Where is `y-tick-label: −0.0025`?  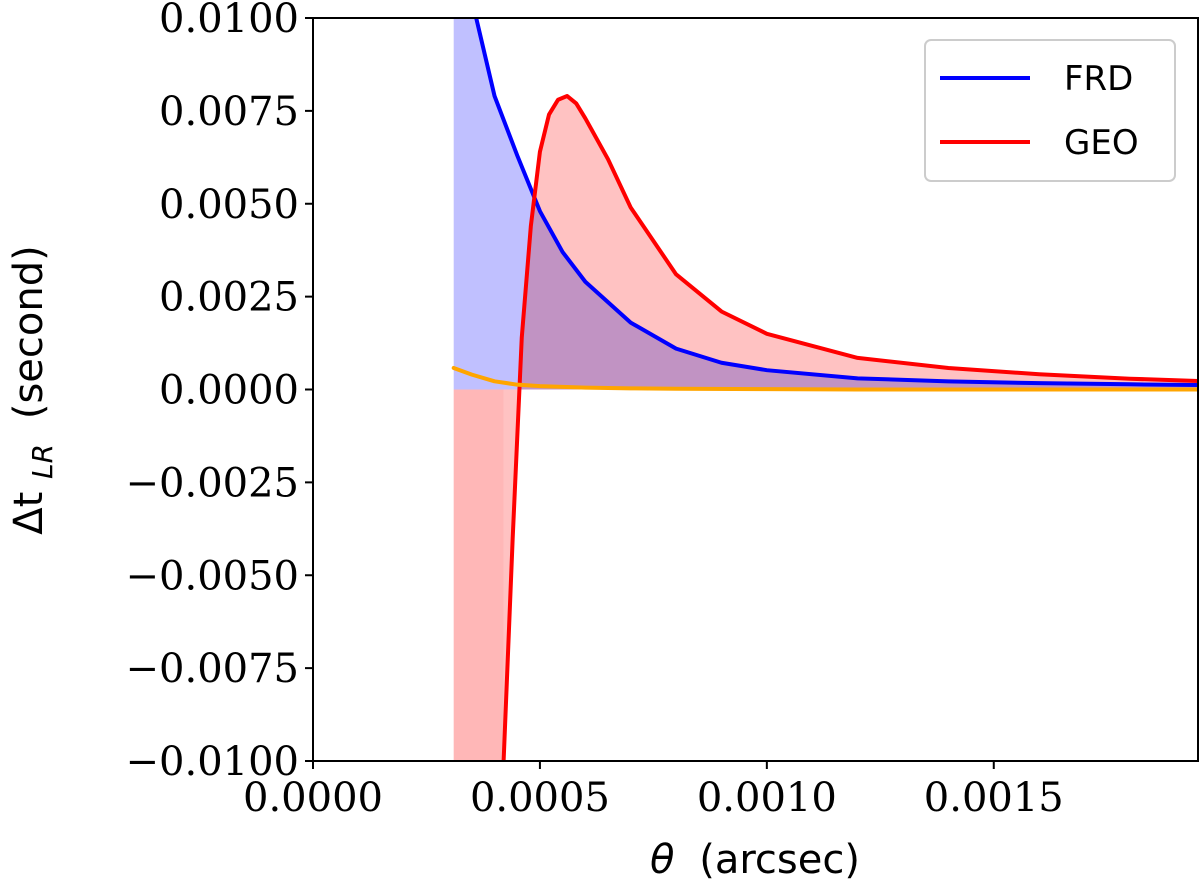
y-tick-label: −0.0025 is located at coordinates (212, 483).